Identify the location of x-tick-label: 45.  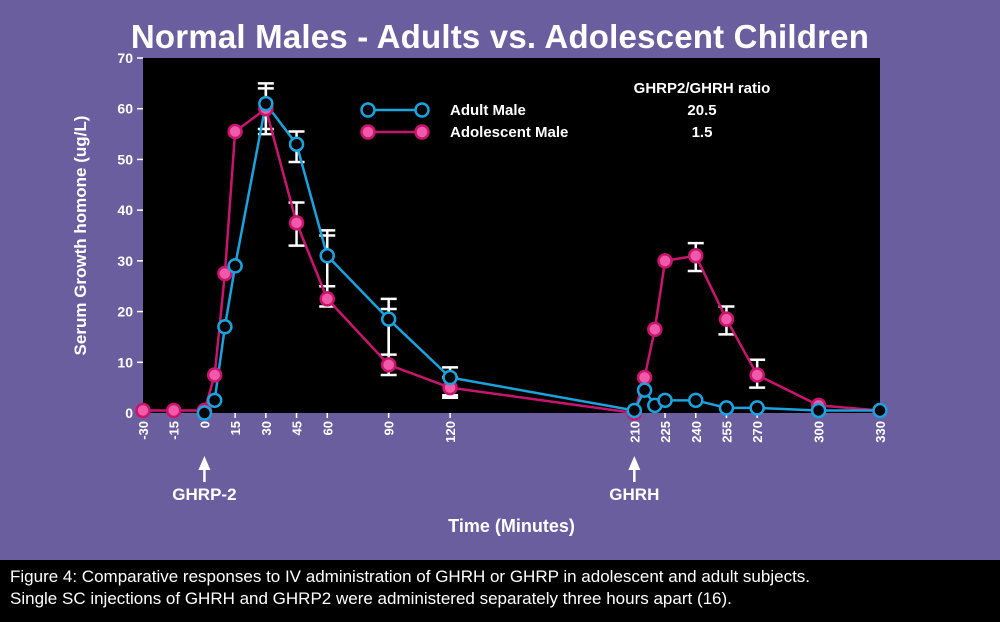
(297, 428).